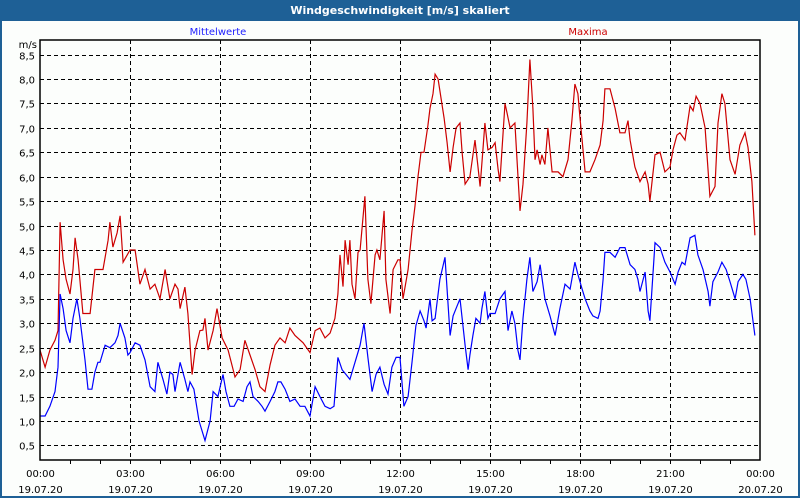 This screenshot has height=500, width=800. What do you see at coordinates (760, 490) in the screenshot?
I see `x-tick-date: 20.07.20` at bounding box center [760, 490].